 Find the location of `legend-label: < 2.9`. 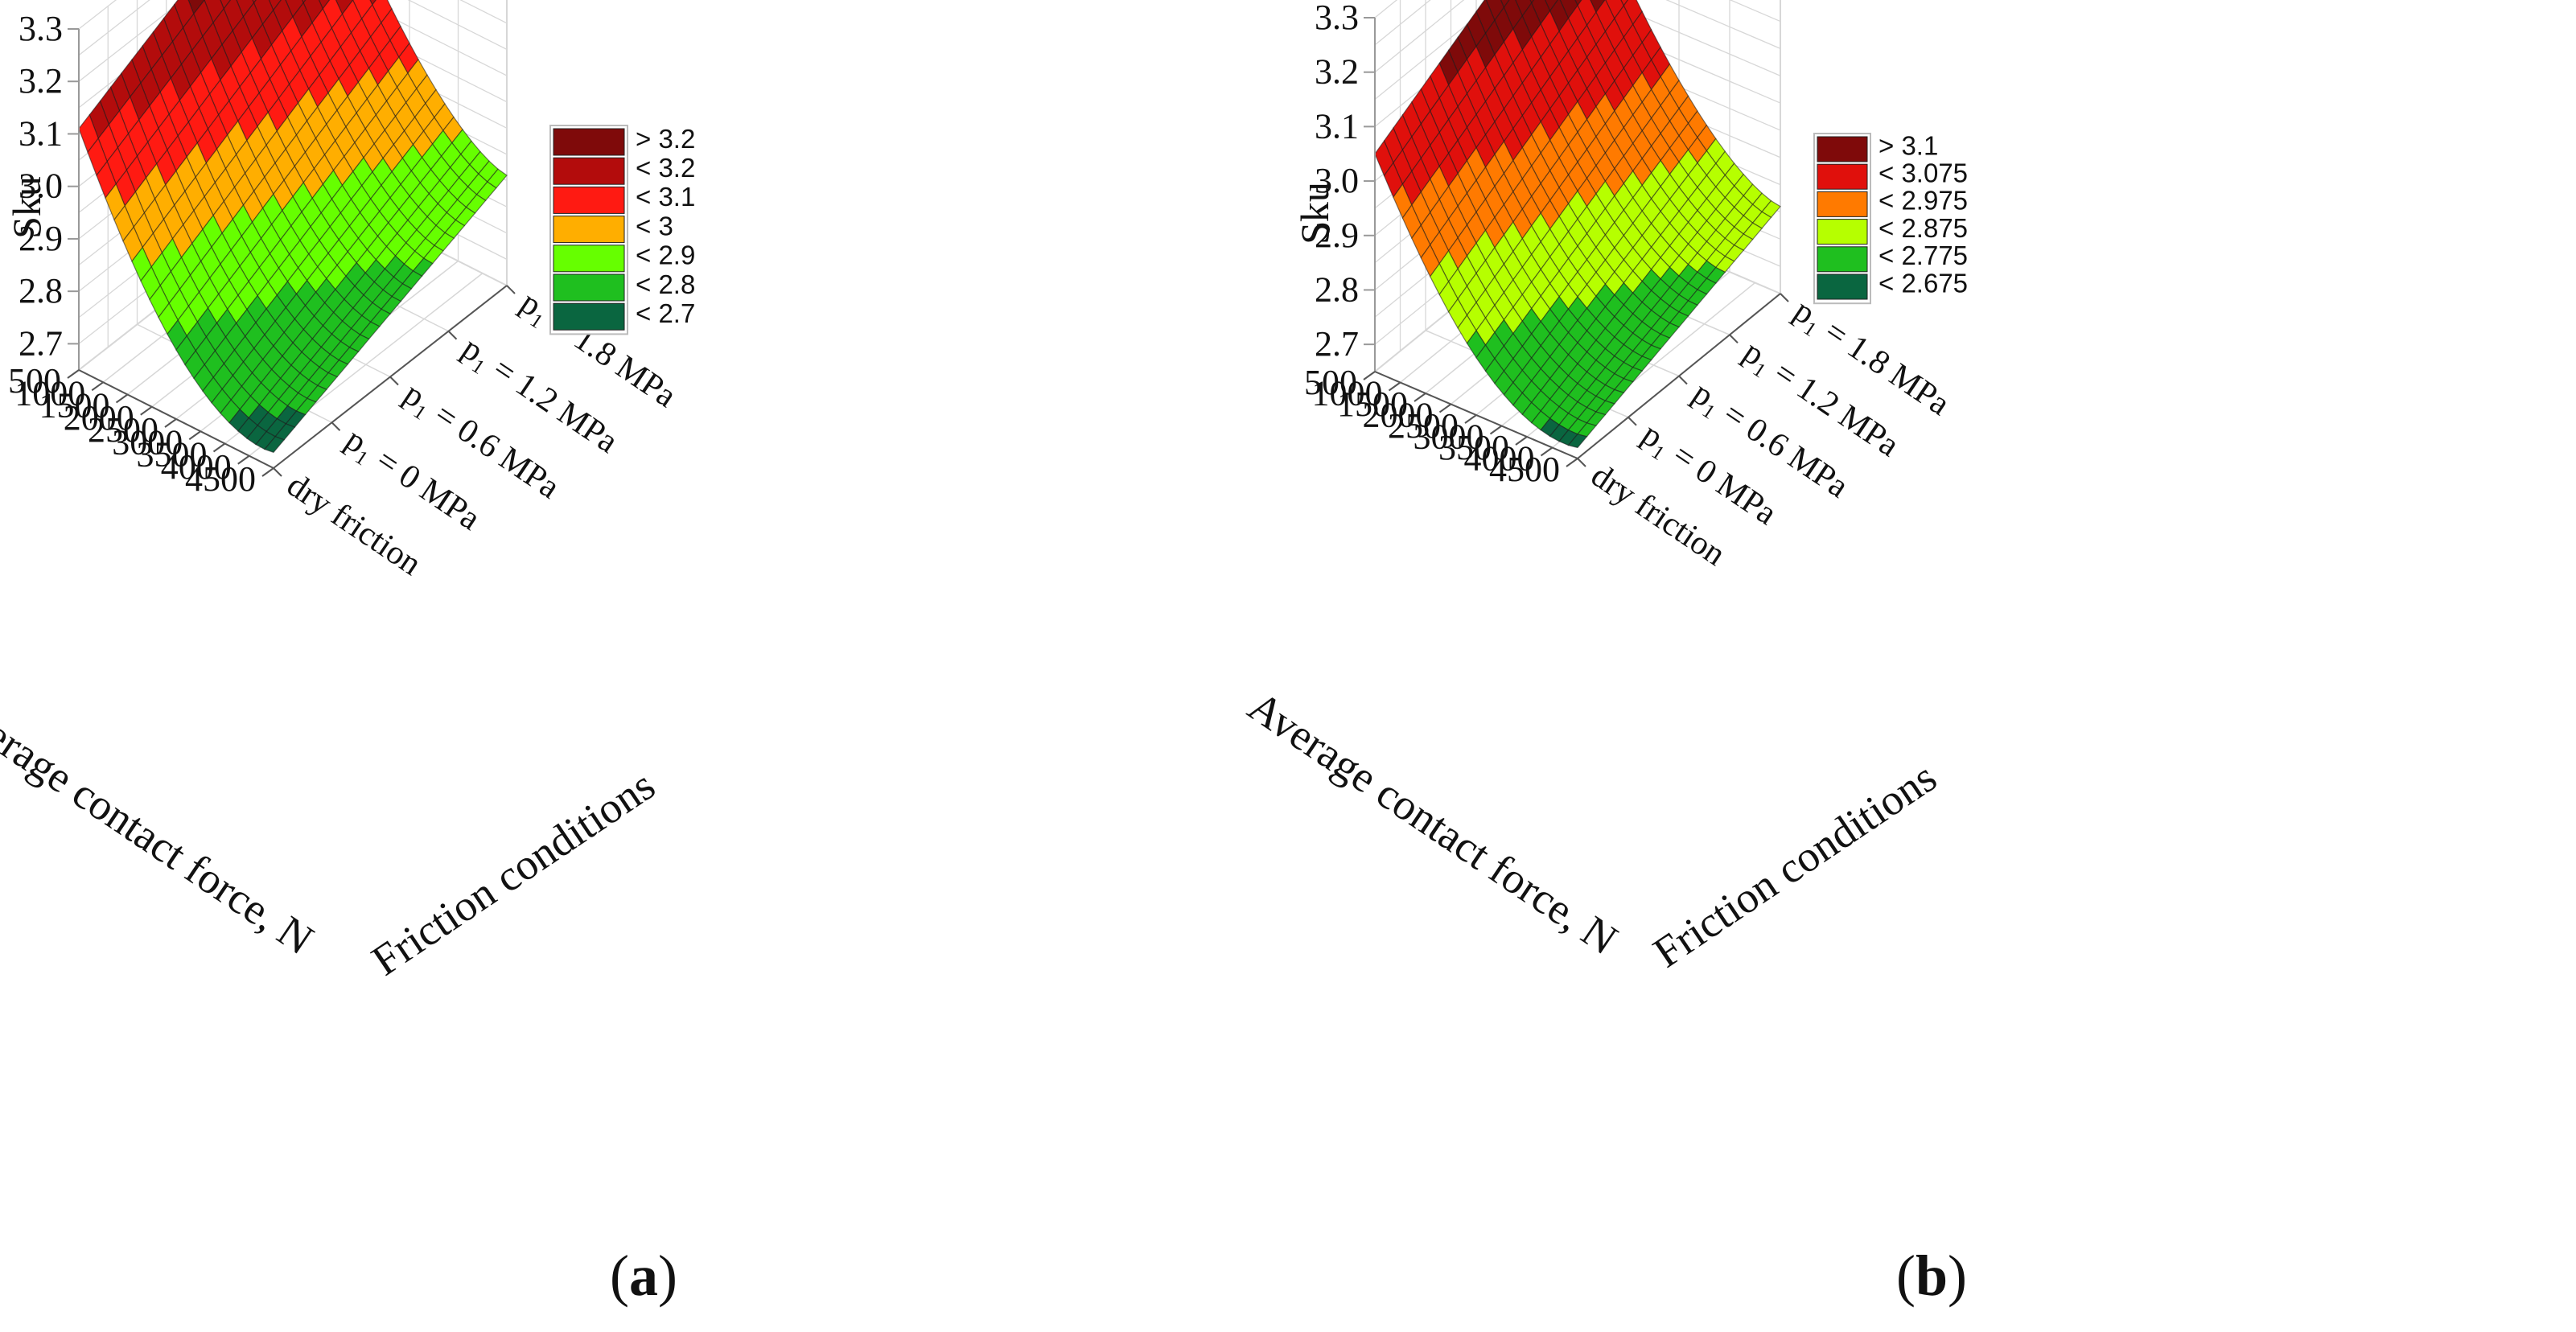

legend-label: < 2.9 is located at coordinates (665, 255).